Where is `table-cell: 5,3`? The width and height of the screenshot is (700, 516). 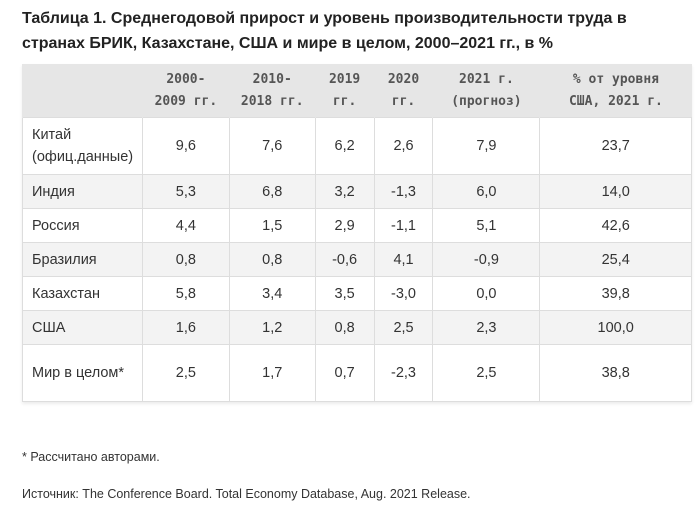
table-cell: 5,3 is located at coordinates (185, 191).